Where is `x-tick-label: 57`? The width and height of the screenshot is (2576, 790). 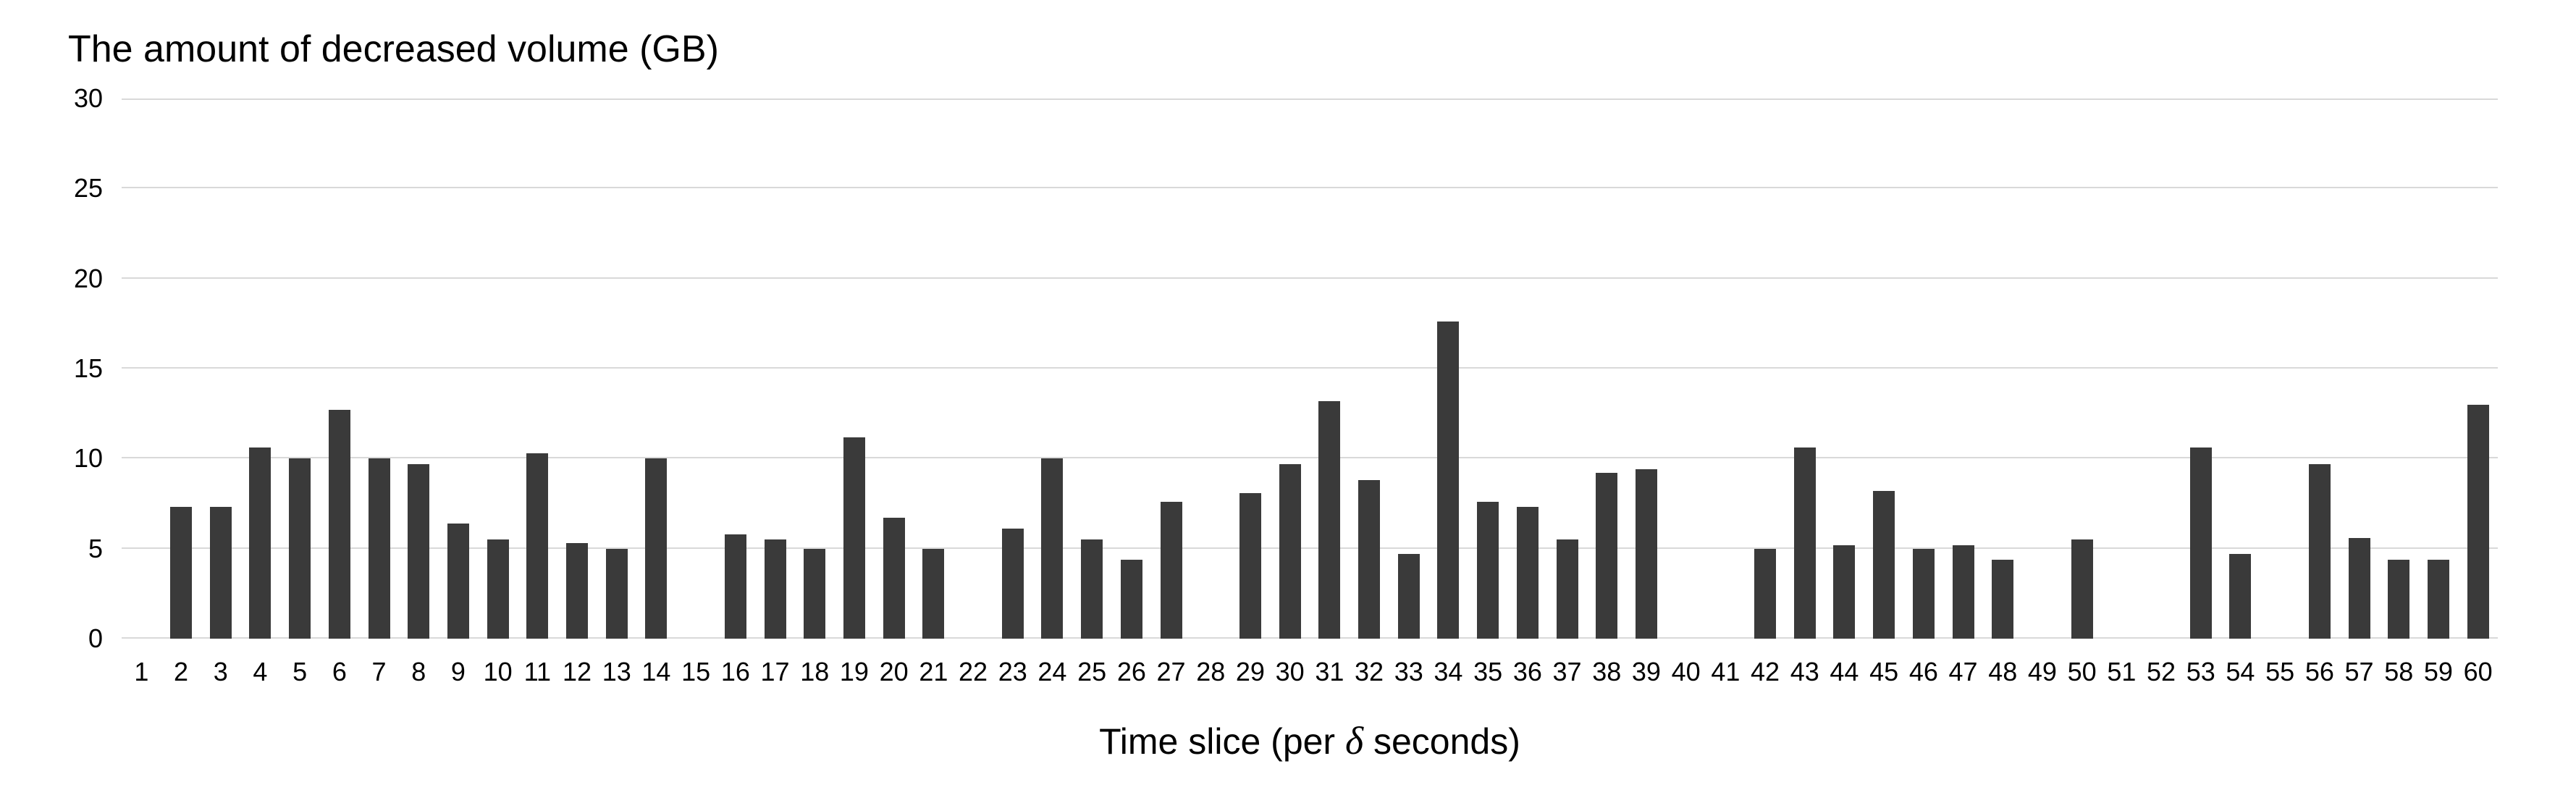
x-tick-label: 57 is located at coordinates (2359, 672).